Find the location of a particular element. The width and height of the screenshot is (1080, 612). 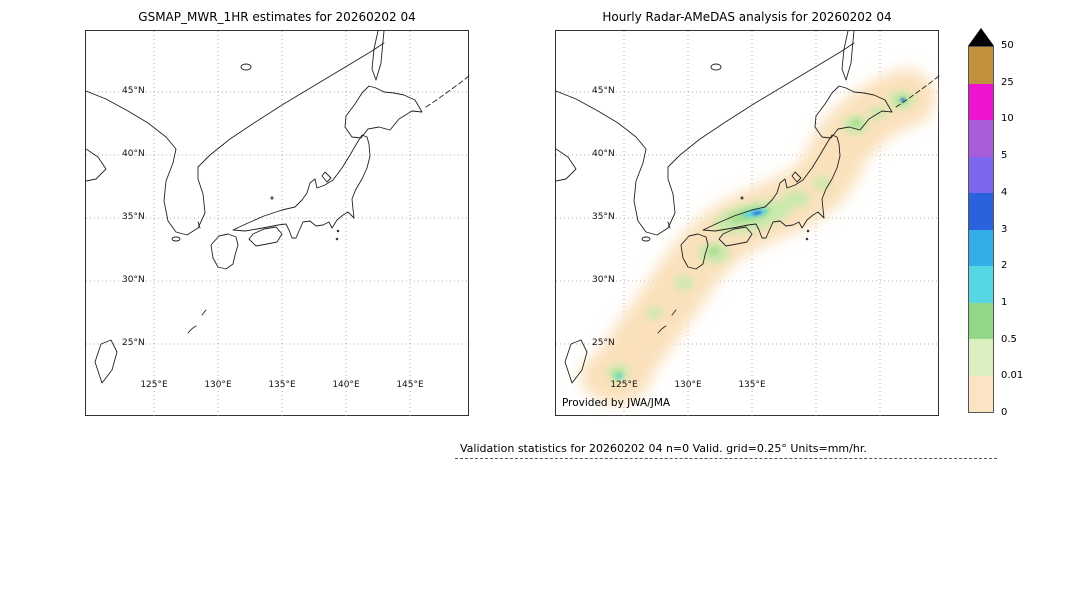

colorbar-bands is located at coordinates (981, 229).